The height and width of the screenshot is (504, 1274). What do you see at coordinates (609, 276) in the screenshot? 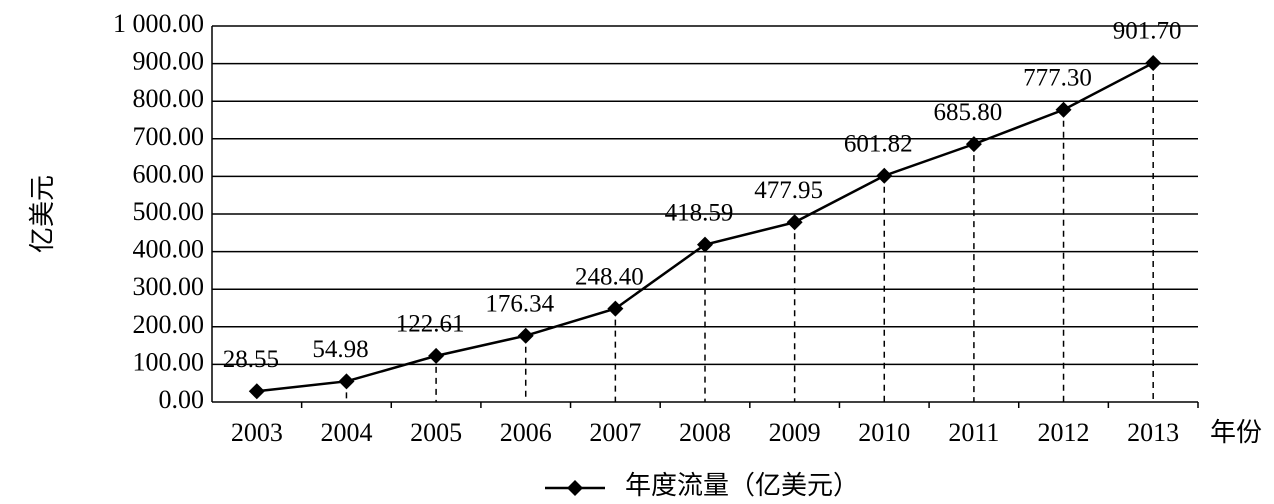
I see `value-label: 248.40` at bounding box center [609, 276].